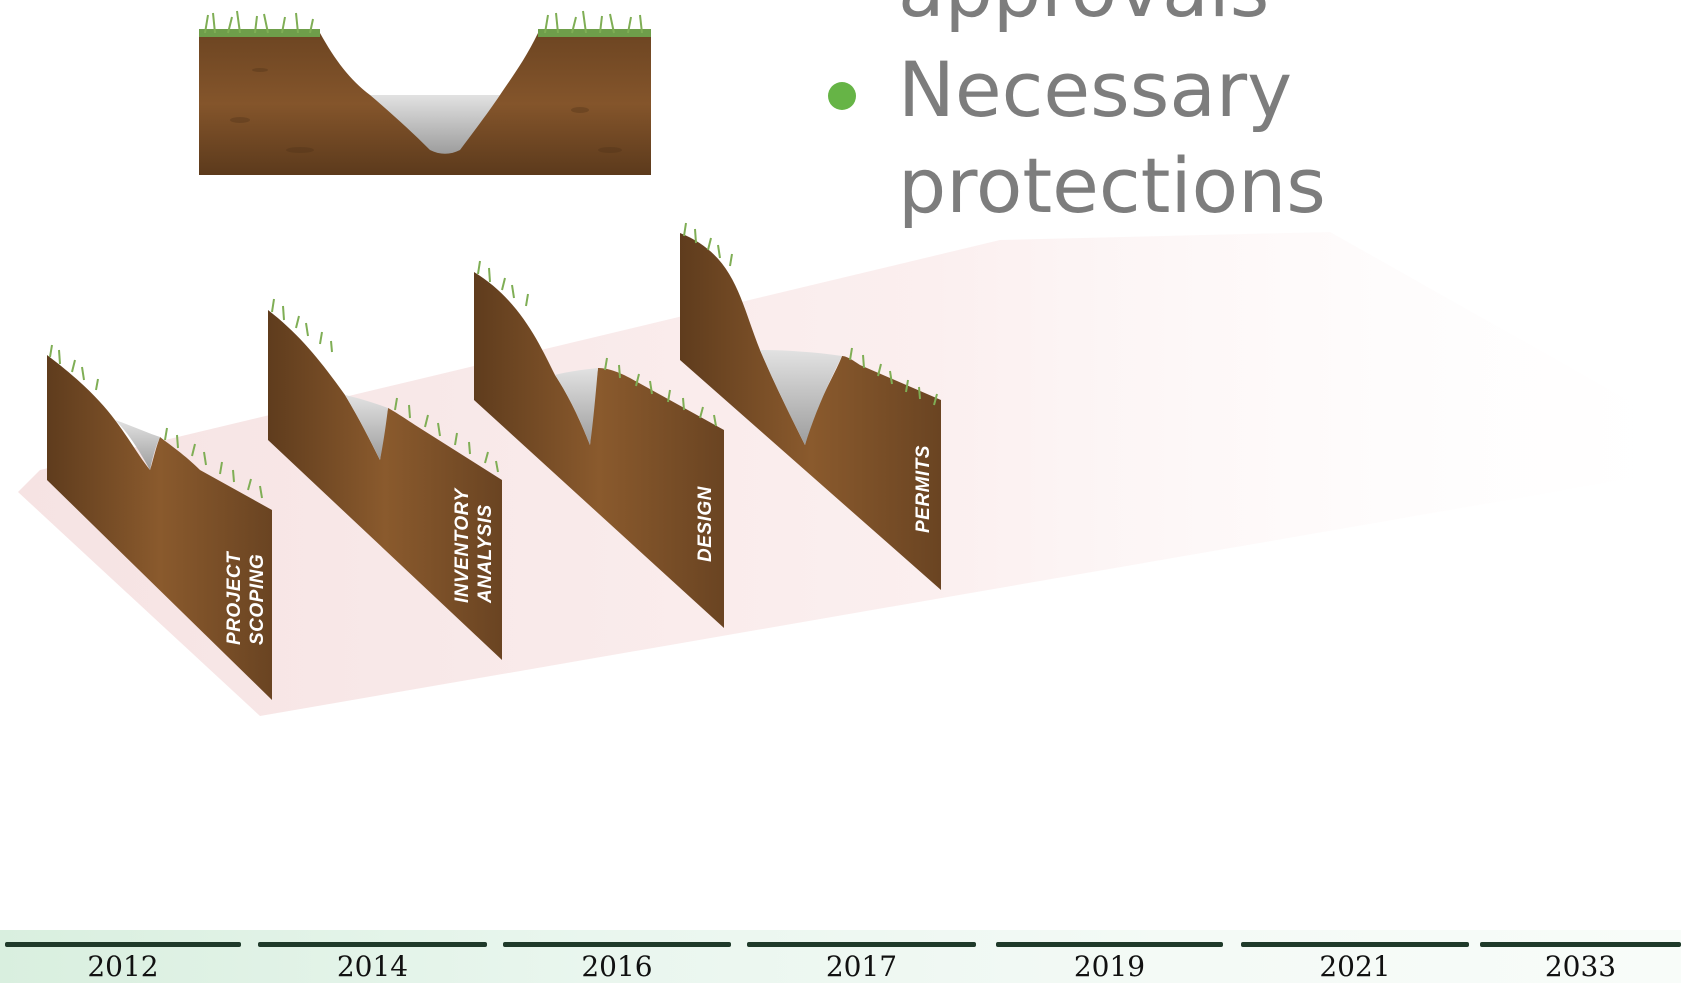  What do you see at coordinates (474, 543) in the screenshot?
I see `stage-label-inventory-analysis: INVENTORY ANALYSIS` at bounding box center [474, 543].